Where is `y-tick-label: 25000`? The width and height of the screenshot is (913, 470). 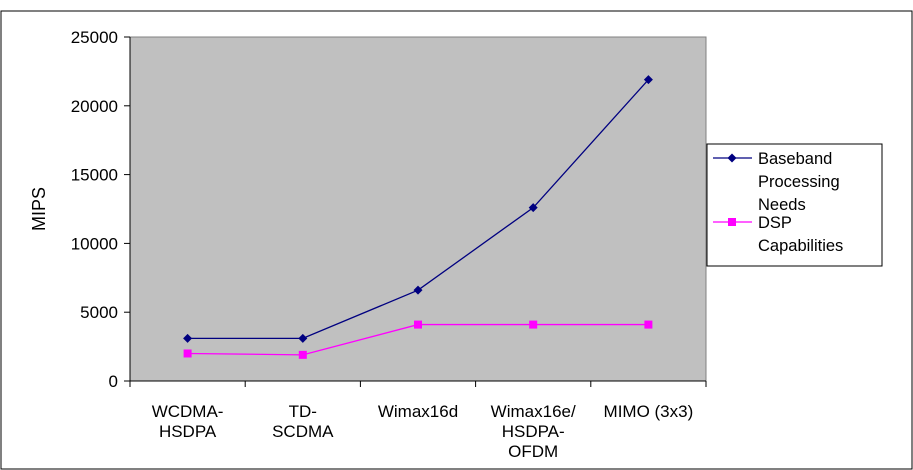 y-tick-label: 25000 is located at coordinates (94, 37).